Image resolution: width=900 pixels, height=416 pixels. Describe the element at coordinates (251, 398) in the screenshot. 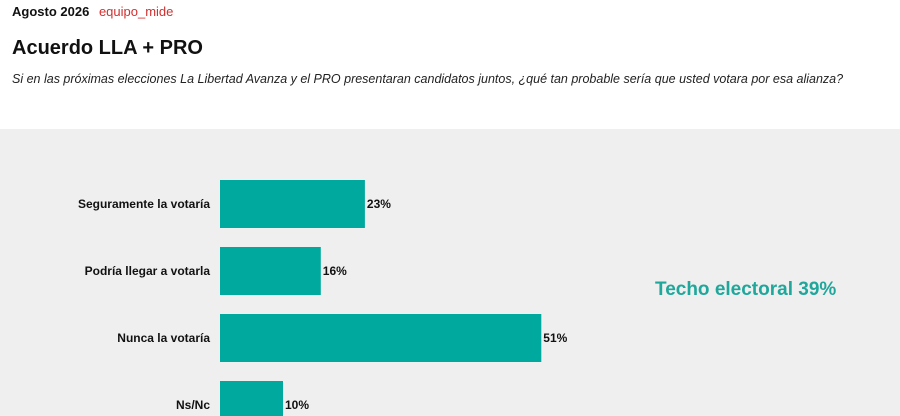

I see `bar-ns-nc` at that location.